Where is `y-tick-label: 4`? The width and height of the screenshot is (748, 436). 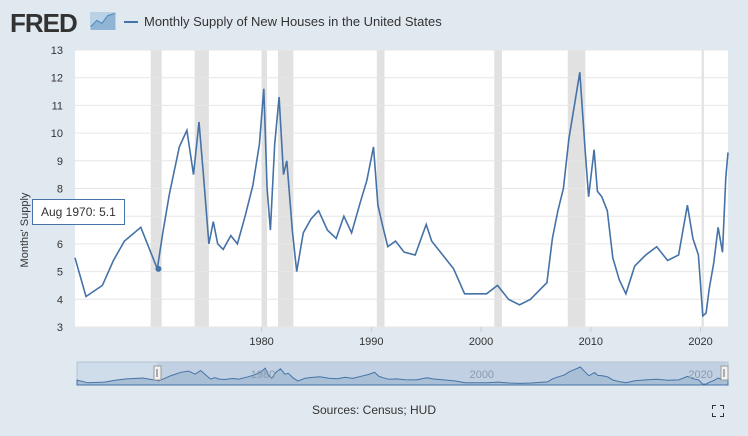
y-tick-label: 4 is located at coordinates (60, 300).